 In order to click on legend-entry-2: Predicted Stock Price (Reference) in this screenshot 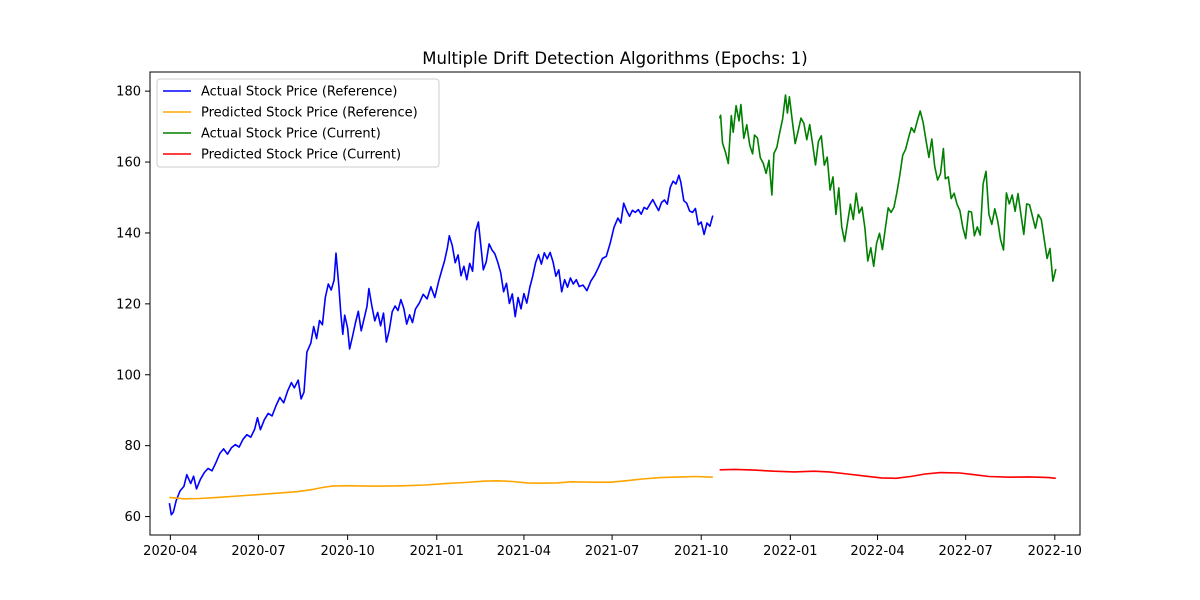, I will do `click(309, 113)`.